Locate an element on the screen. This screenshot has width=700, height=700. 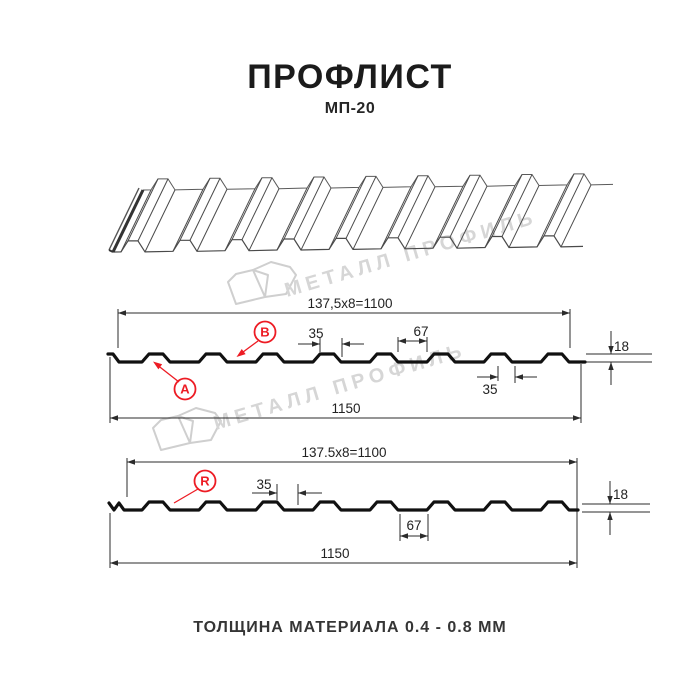
sheet-front-edge is located at coordinates (348, 244).